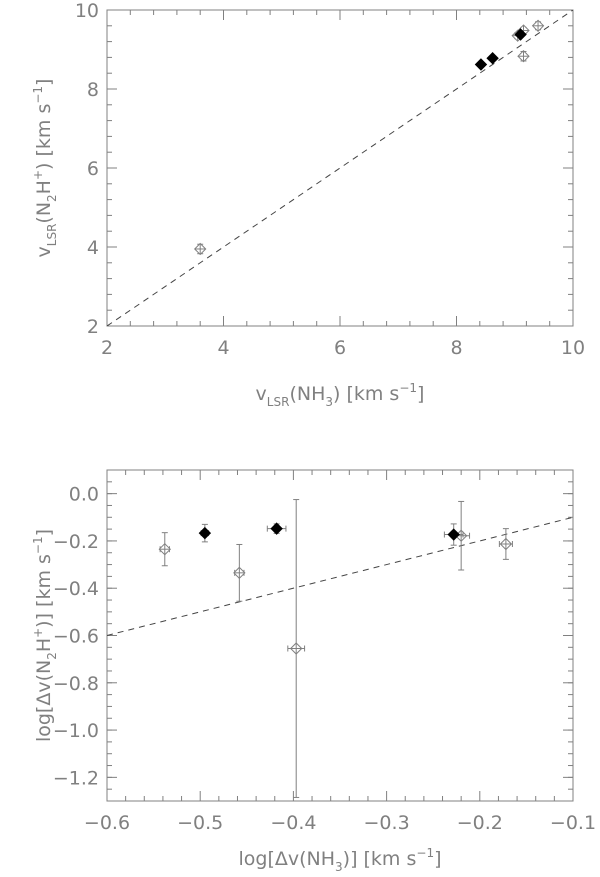 The height and width of the screenshot is (877, 600). I want to click on x-tick-label: 4, so click(223, 348).